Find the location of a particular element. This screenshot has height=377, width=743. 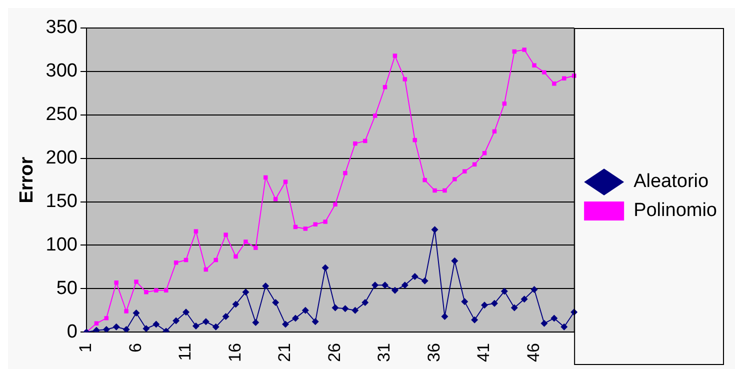

y-tick-label: 150 is located at coordinates (62, 201).